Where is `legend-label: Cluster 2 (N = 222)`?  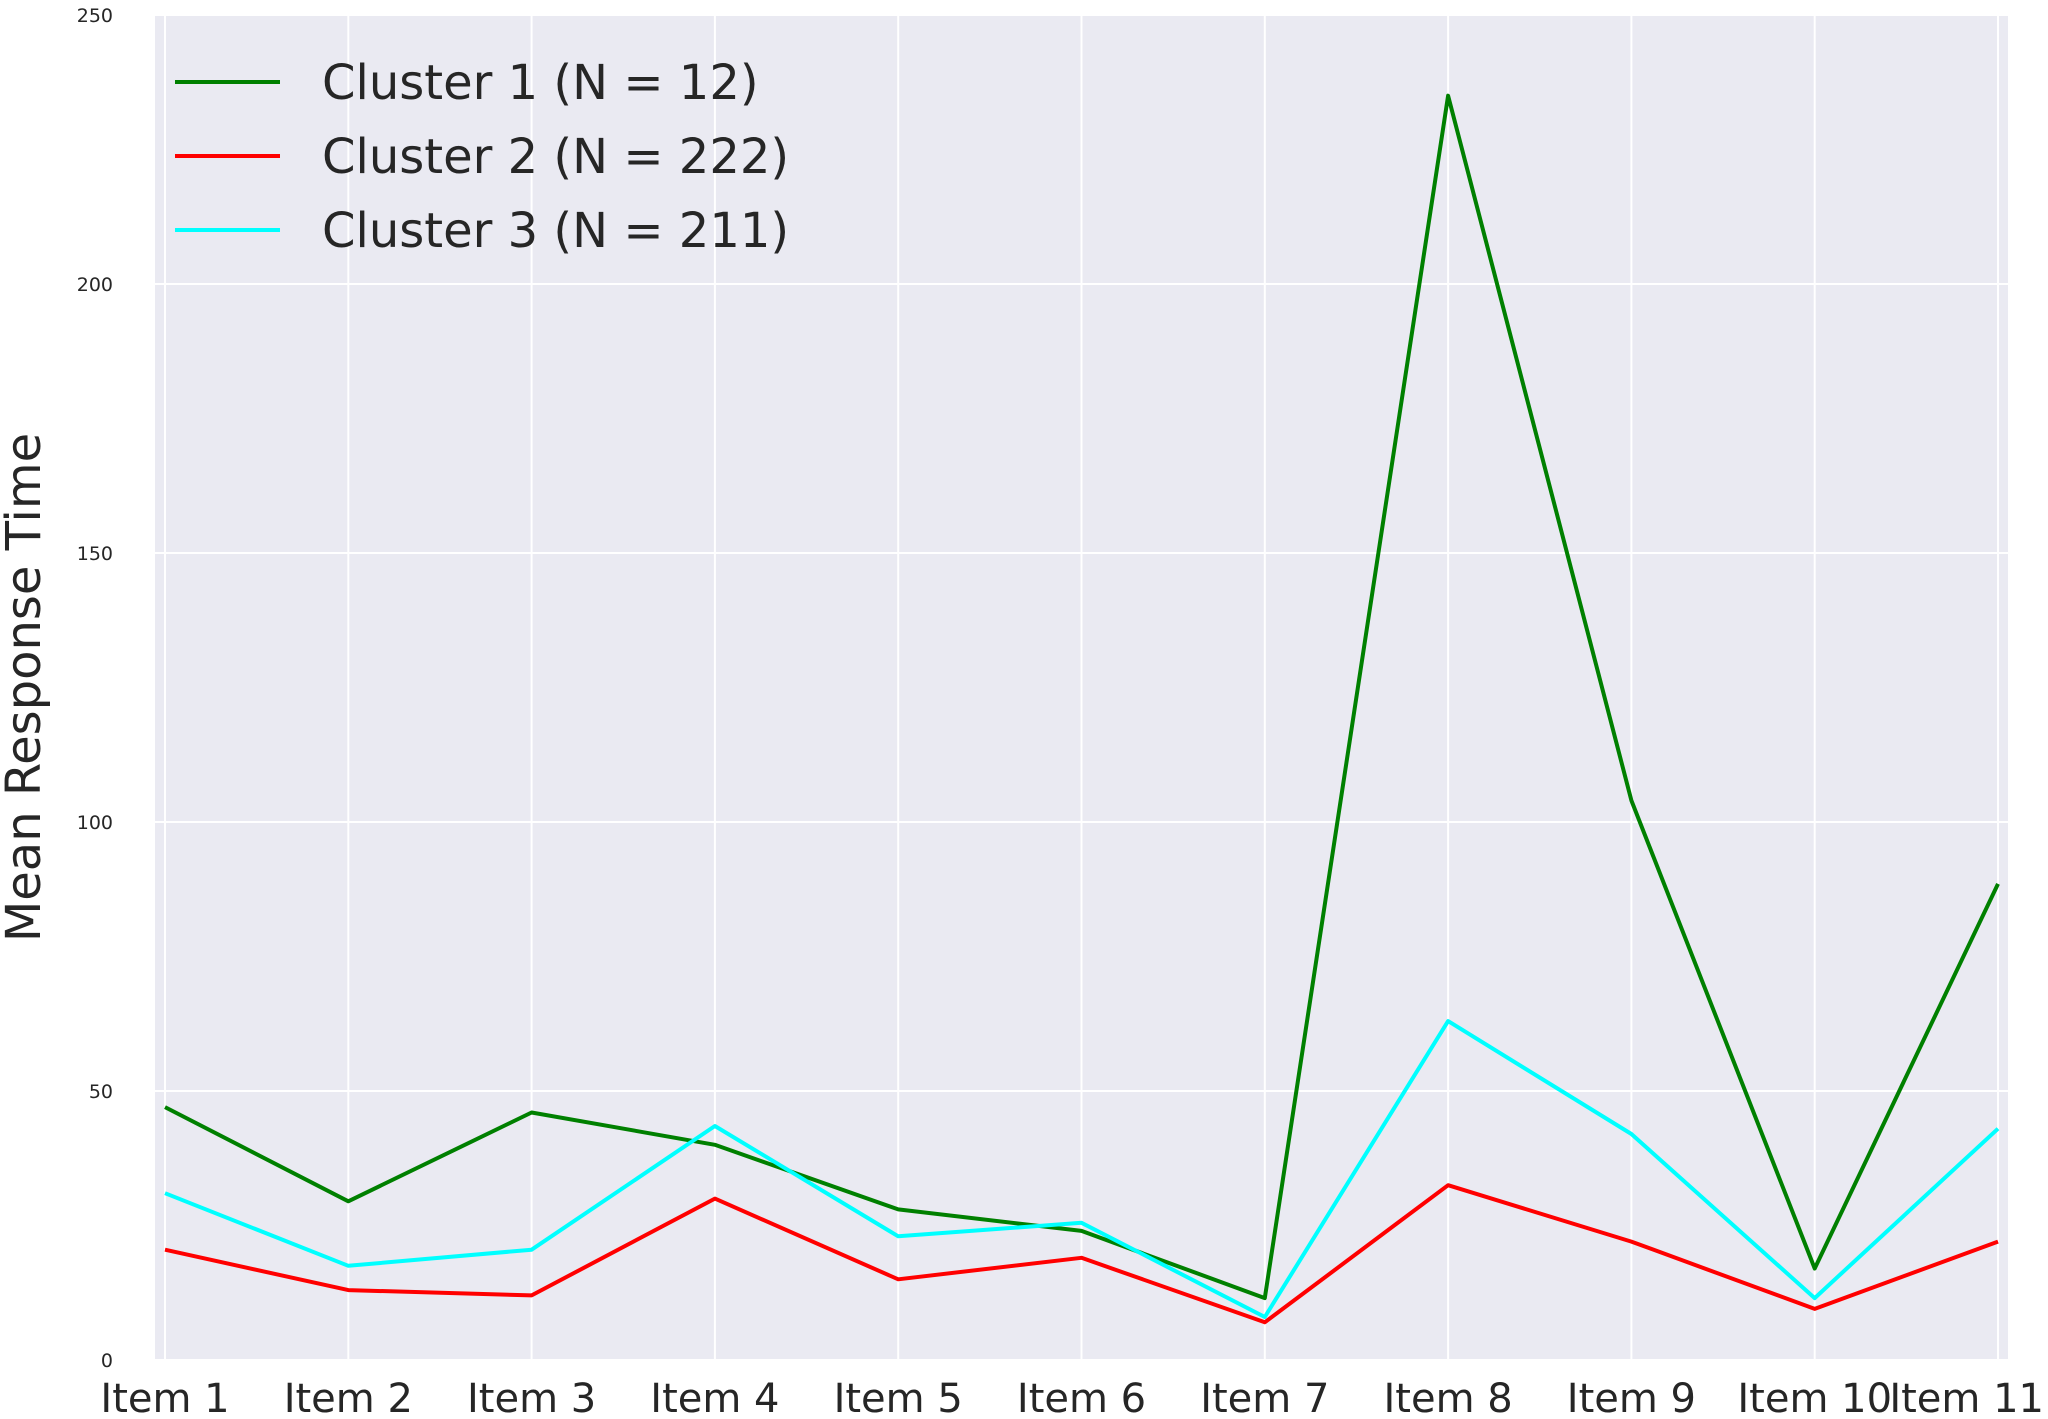
legend-label: Cluster 2 (N = 222) is located at coordinates (555, 157).